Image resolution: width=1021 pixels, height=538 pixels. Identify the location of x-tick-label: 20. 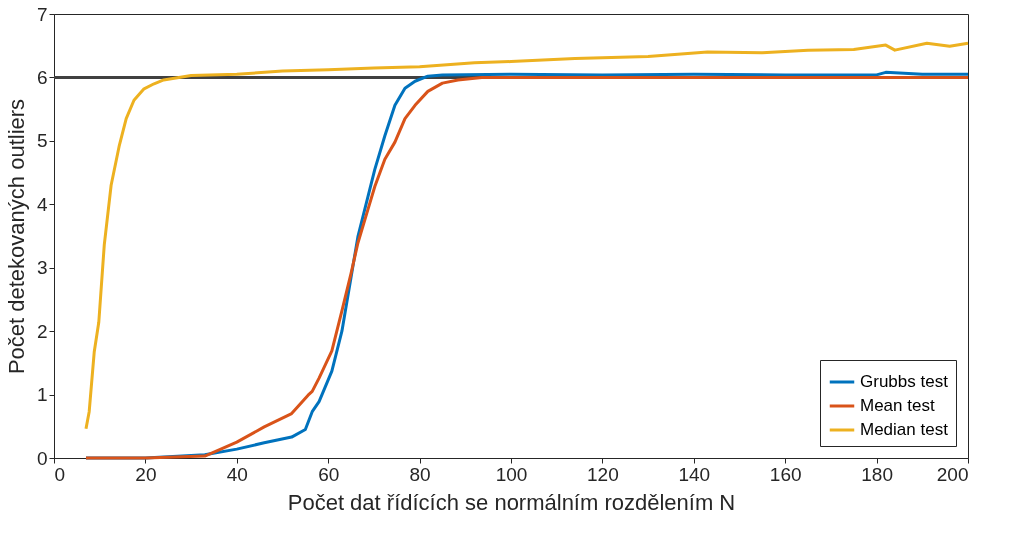
(146, 474).